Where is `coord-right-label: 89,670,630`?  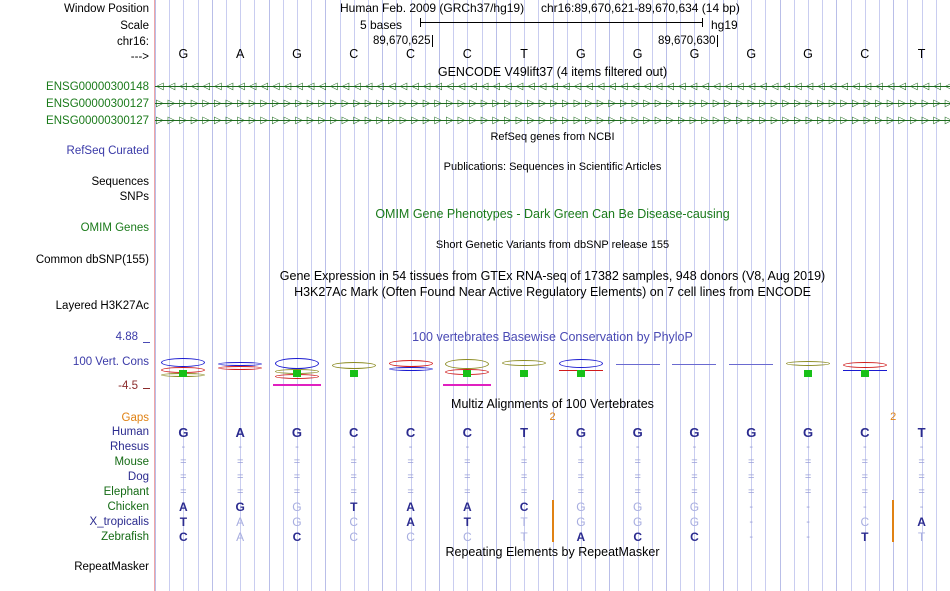
coord-right-label: 89,670,630 is located at coordinates (687, 41).